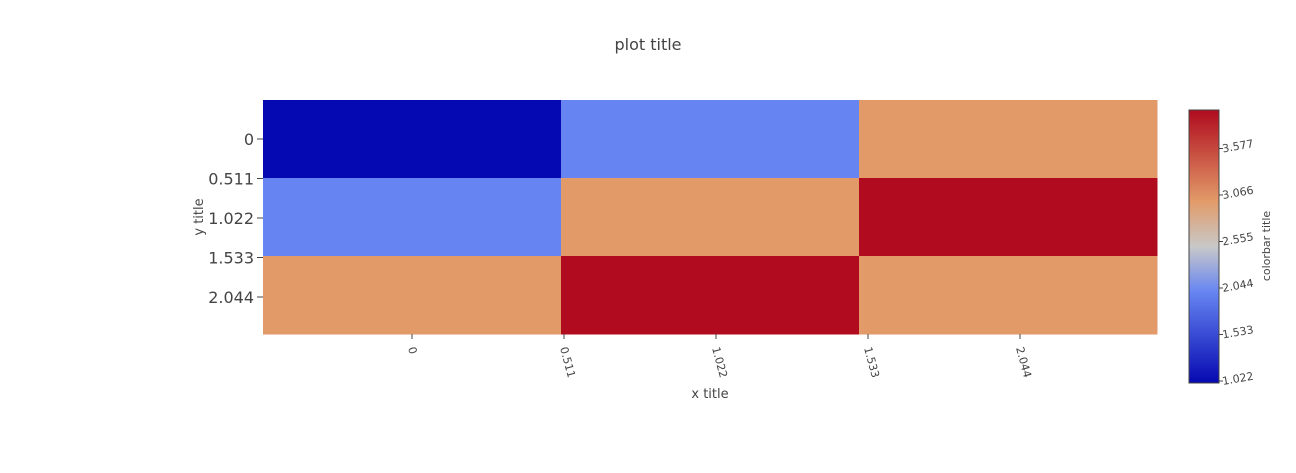  I want to click on x-axis-title: x title, so click(709, 394).